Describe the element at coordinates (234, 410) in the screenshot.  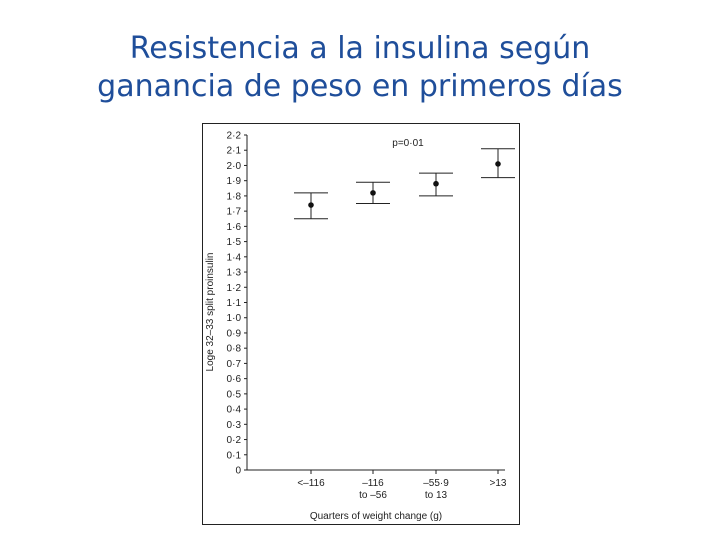
I see `y-tick-label: 0·4` at that location.